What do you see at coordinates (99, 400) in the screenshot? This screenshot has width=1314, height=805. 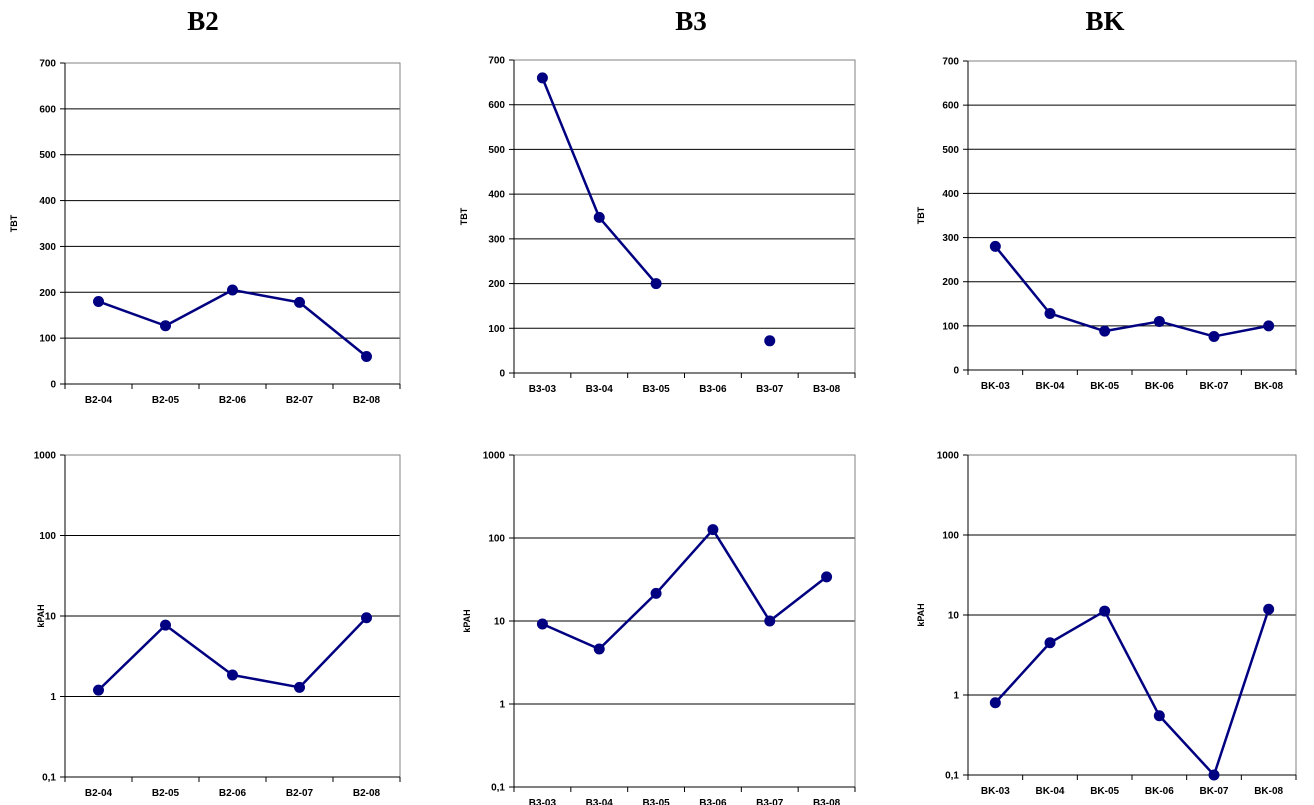 I see `x-tick-label: B2-04` at bounding box center [99, 400].